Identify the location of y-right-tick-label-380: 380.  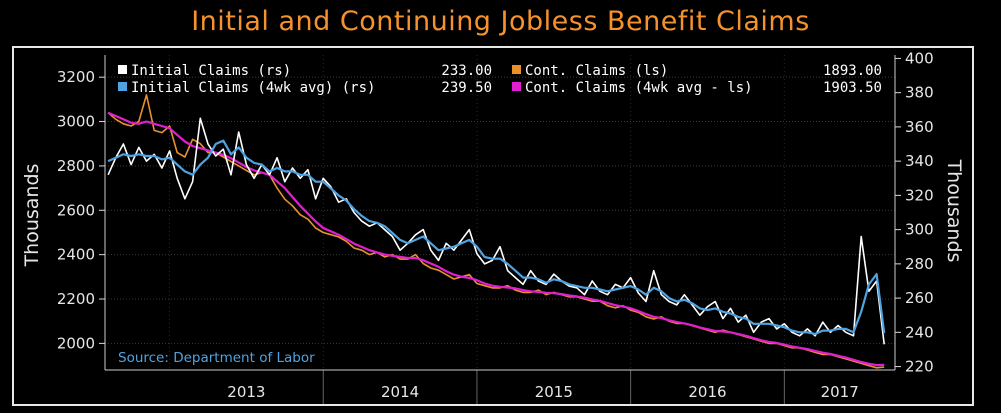
(919, 93).